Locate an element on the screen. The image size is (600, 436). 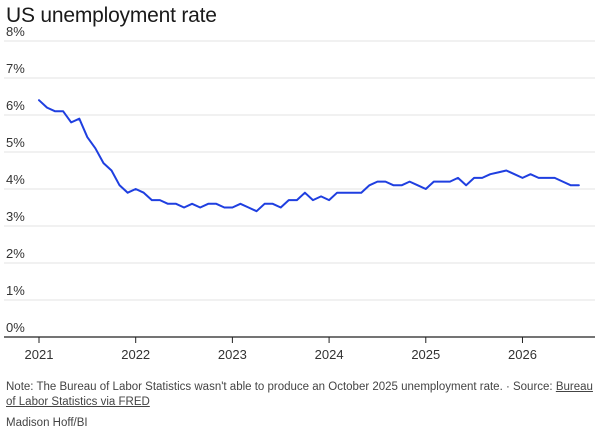
y-tick-label: 0% is located at coordinates (15, 327).